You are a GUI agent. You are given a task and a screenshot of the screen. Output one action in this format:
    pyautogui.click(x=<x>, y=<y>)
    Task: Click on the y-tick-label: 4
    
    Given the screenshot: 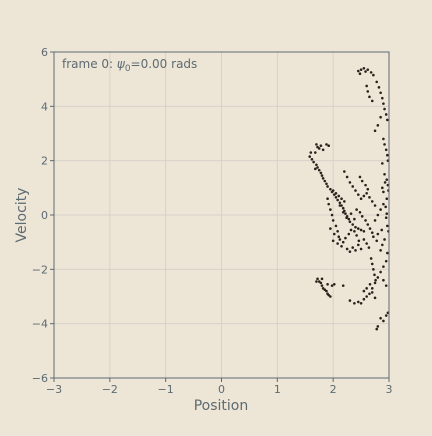 What is the action you would take?
    pyautogui.click(x=44, y=106)
    